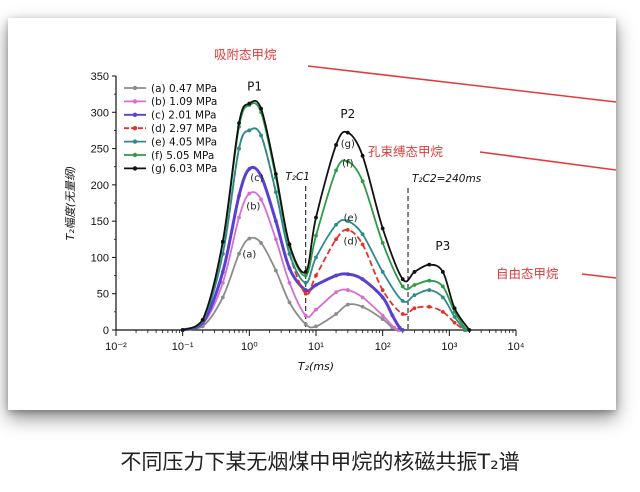 This screenshot has height=492, width=640. Describe the element at coordinates (406, 151) in the screenshot. I see `annotation-label: 孔束缚态甲烷` at that location.